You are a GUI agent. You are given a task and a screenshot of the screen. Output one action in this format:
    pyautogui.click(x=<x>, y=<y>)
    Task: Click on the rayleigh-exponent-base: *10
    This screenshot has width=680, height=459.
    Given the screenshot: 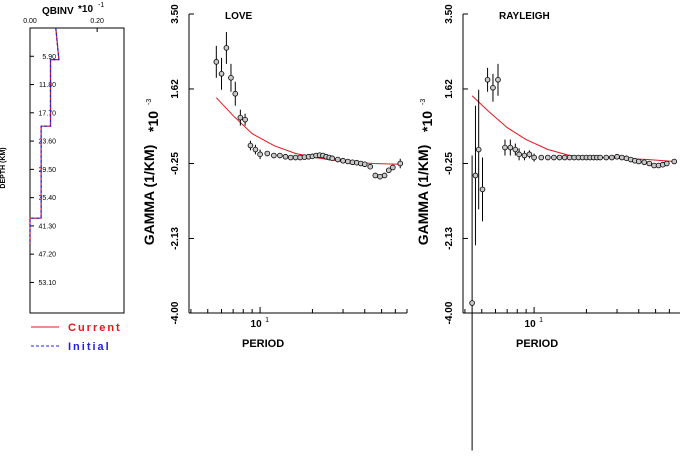 What is the action you would take?
    pyautogui.click(x=427, y=121)
    